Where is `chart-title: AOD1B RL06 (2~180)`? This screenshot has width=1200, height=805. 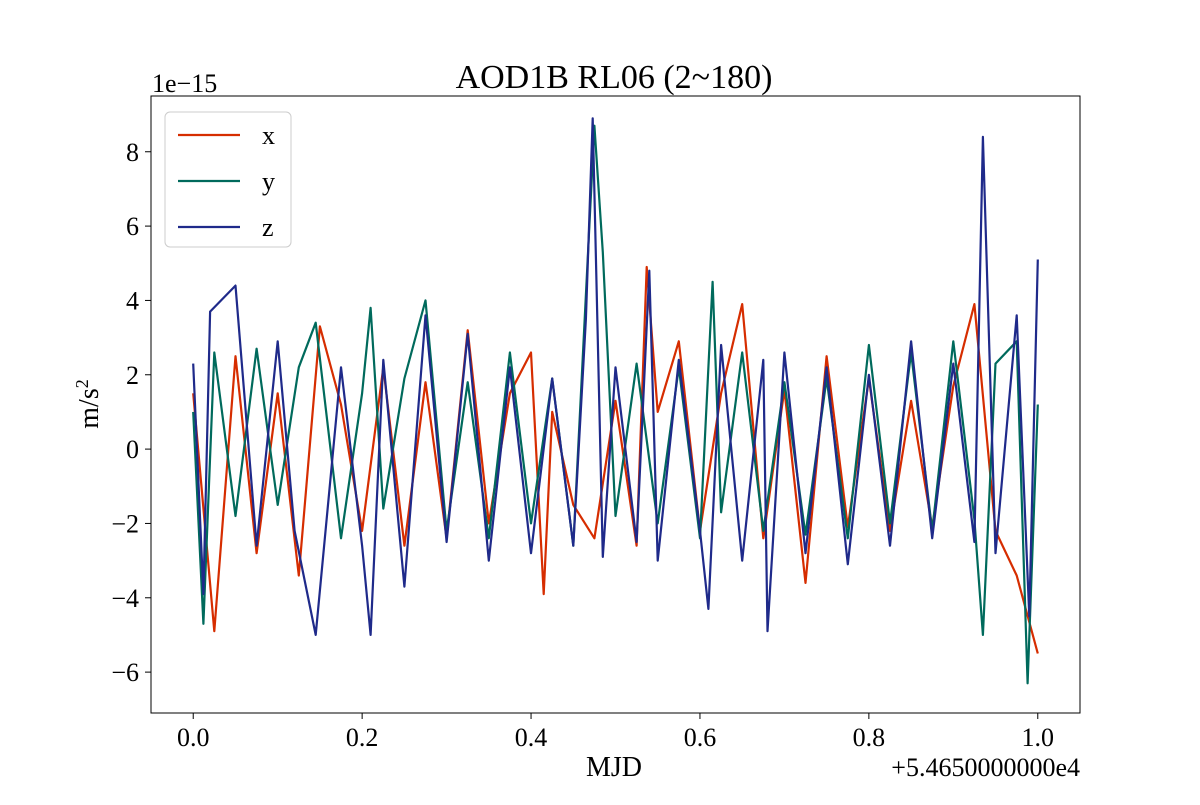
chart-title: AOD1B RL06 (2~180) is located at coordinates (614, 77).